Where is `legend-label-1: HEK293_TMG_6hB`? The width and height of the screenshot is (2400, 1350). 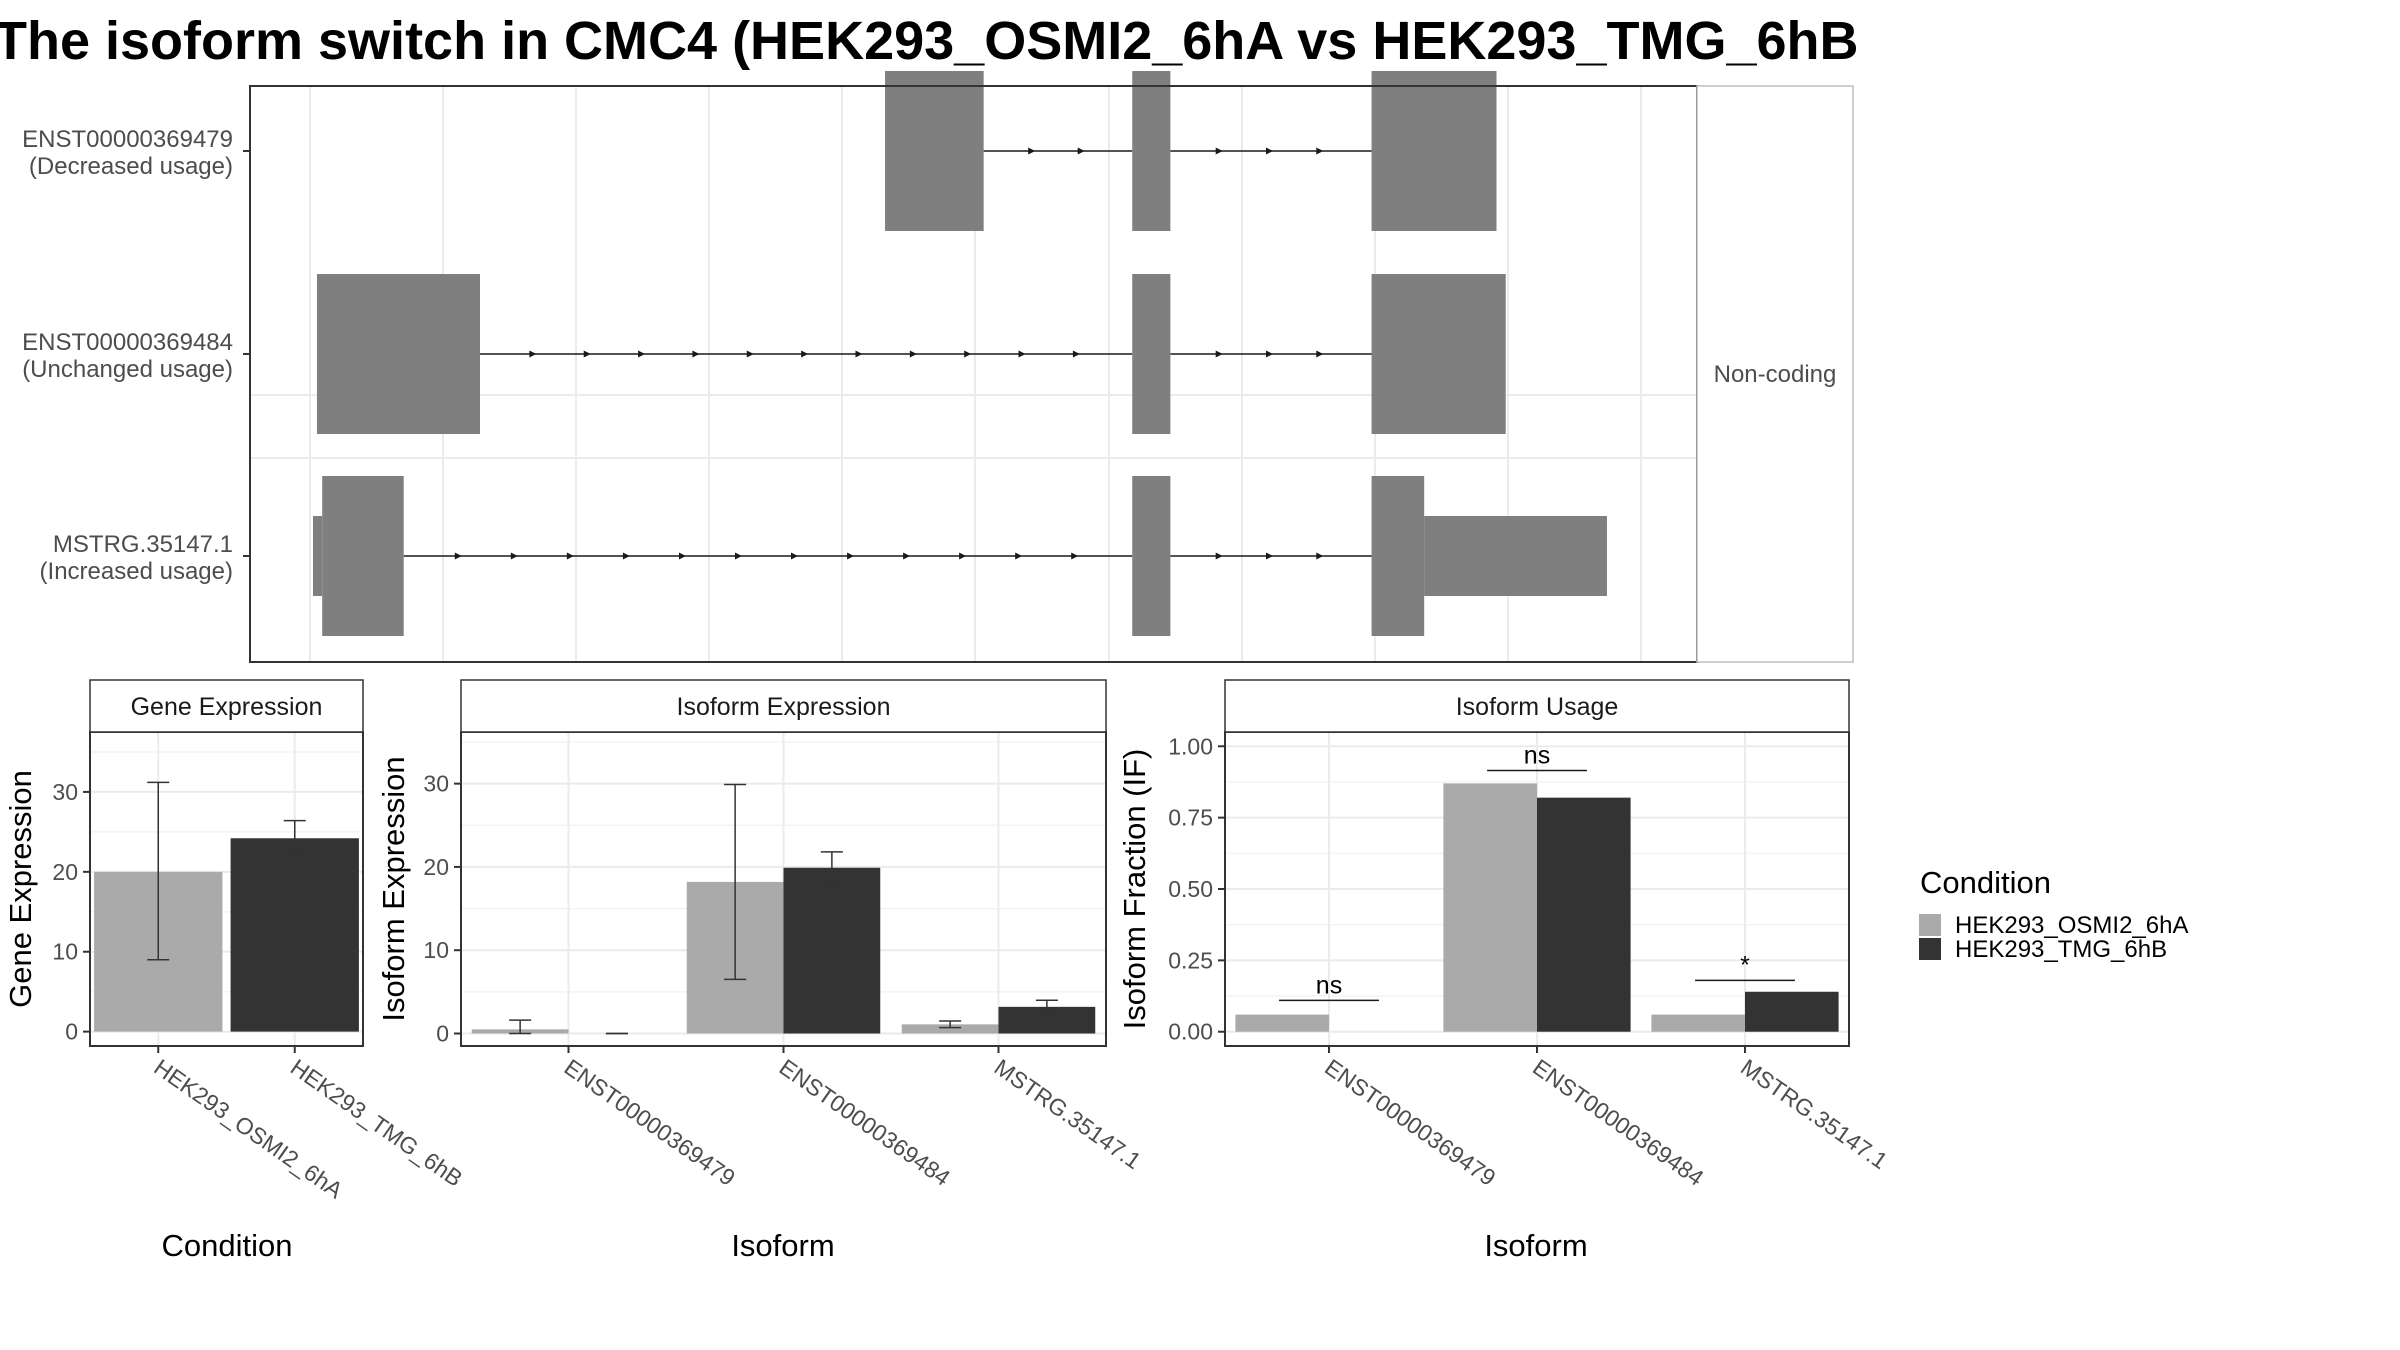 legend-label-1: HEK293_TMG_6hB is located at coordinates (2061, 949).